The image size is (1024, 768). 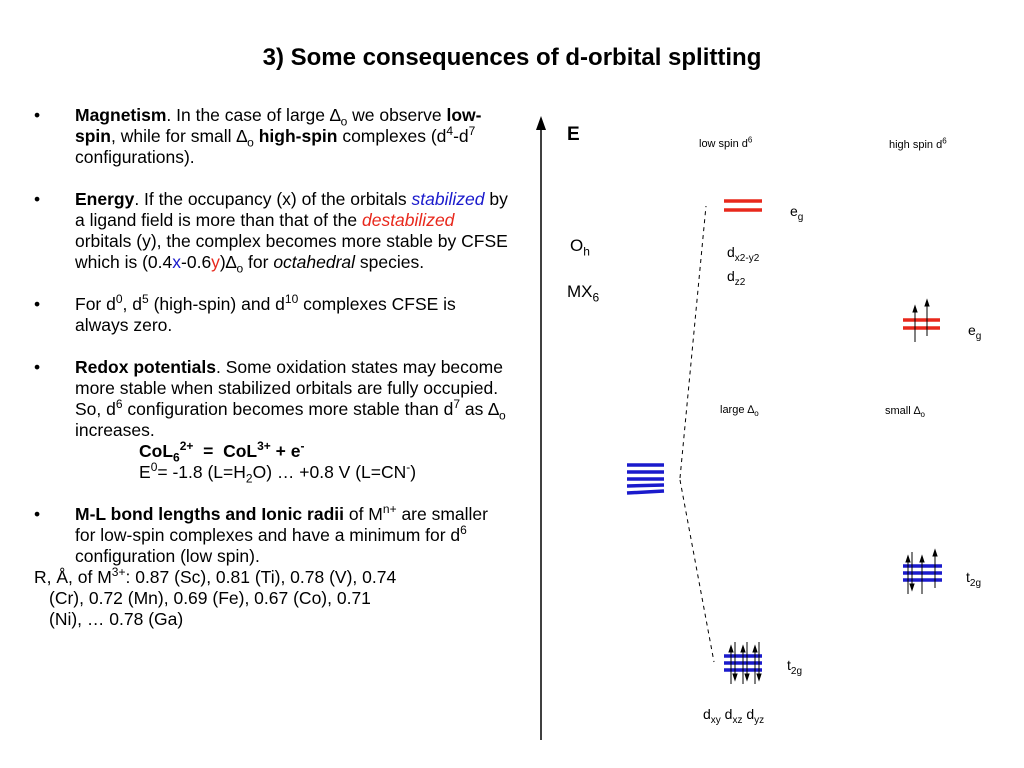 What do you see at coordinates (645, 479) in the screenshot?
I see `free-ion-levels` at bounding box center [645, 479].